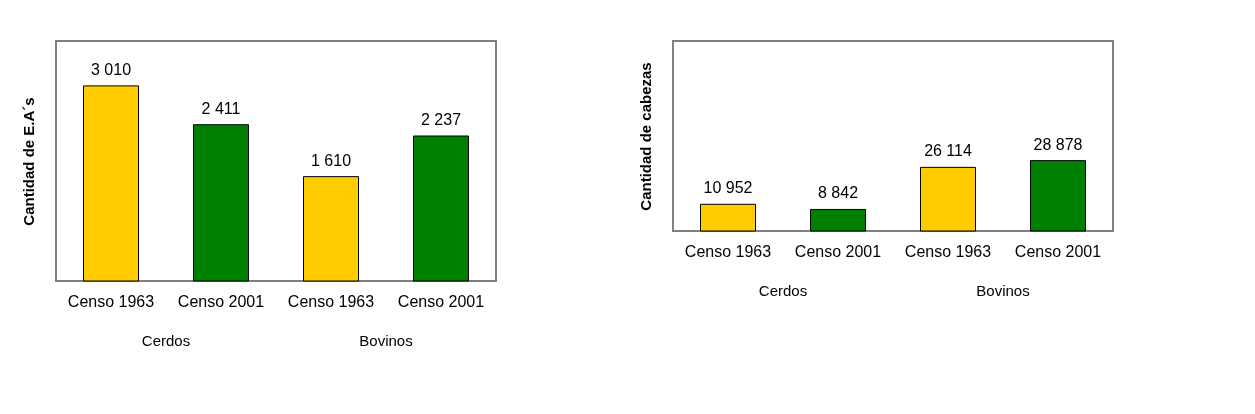 The image size is (1255, 414). Describe the element at coordinates (645, 136) in the screenshot. I see `y-axis-title: Cantidad de cabezas` at that location.